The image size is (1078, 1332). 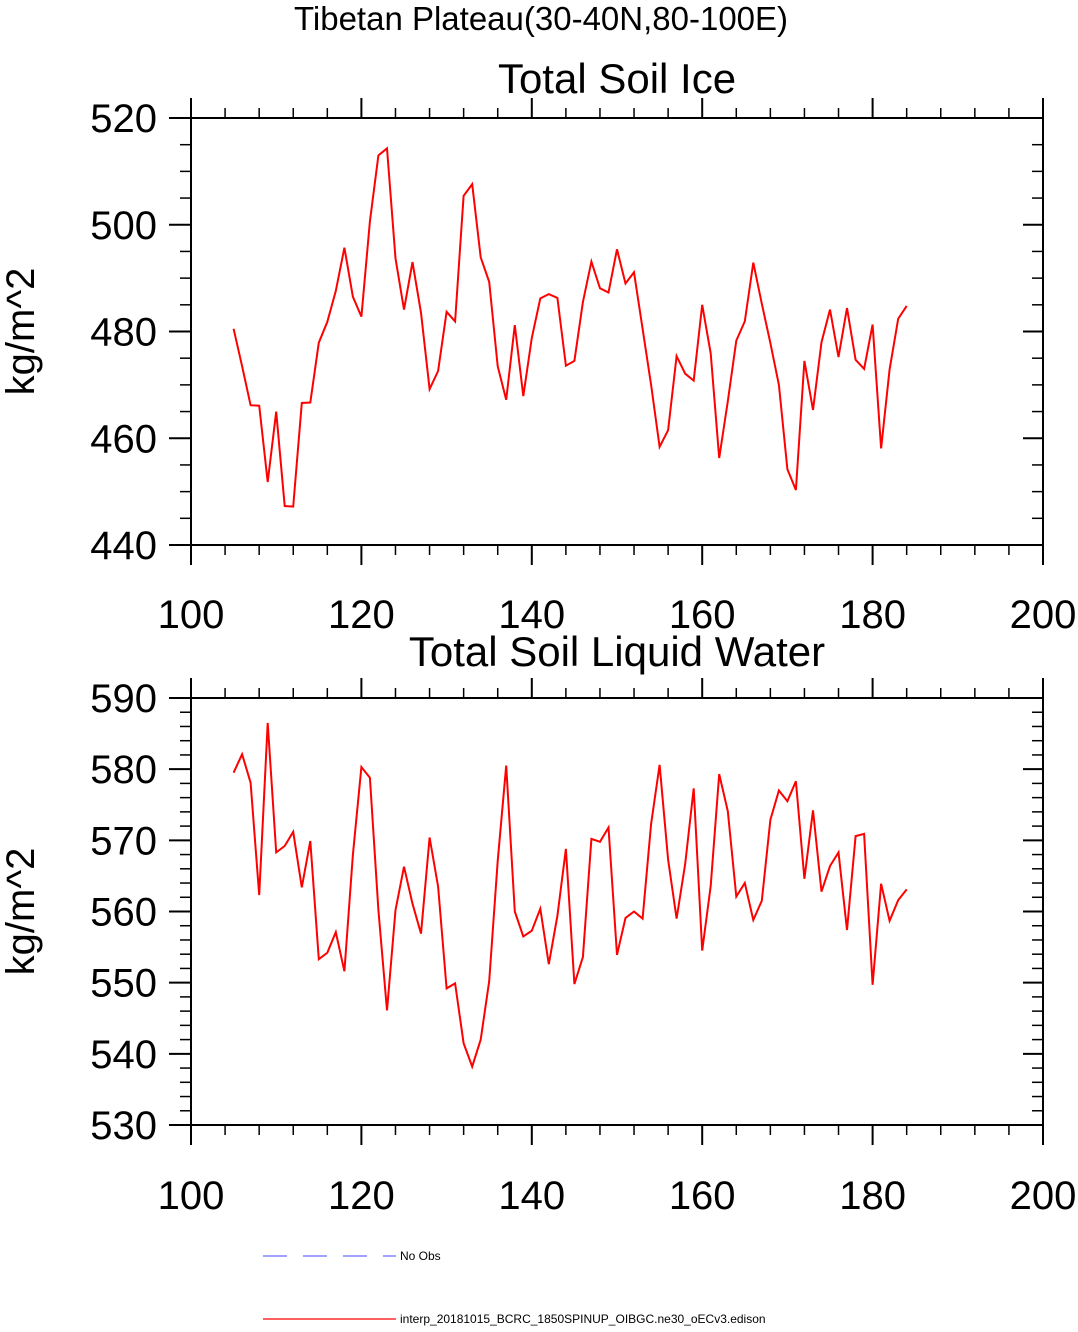 What do you see at coordinates (123, 699) in the screenshot?
I see `y-tick-label: 590` at bounding box center [123, 699].